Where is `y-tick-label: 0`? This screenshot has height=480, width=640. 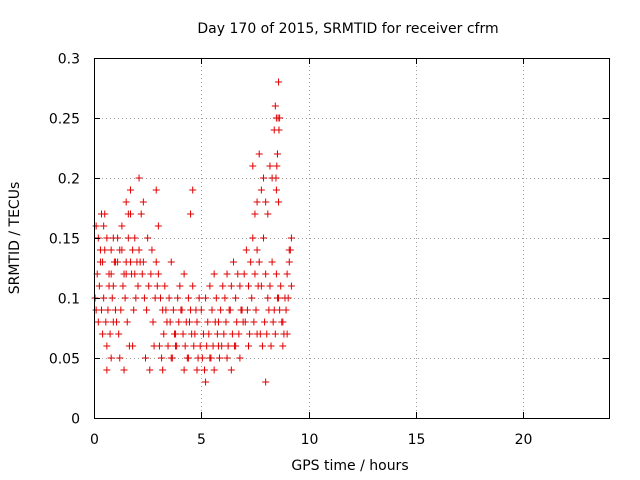
y-tick-label: 0 is located at coordinates (75, 420).